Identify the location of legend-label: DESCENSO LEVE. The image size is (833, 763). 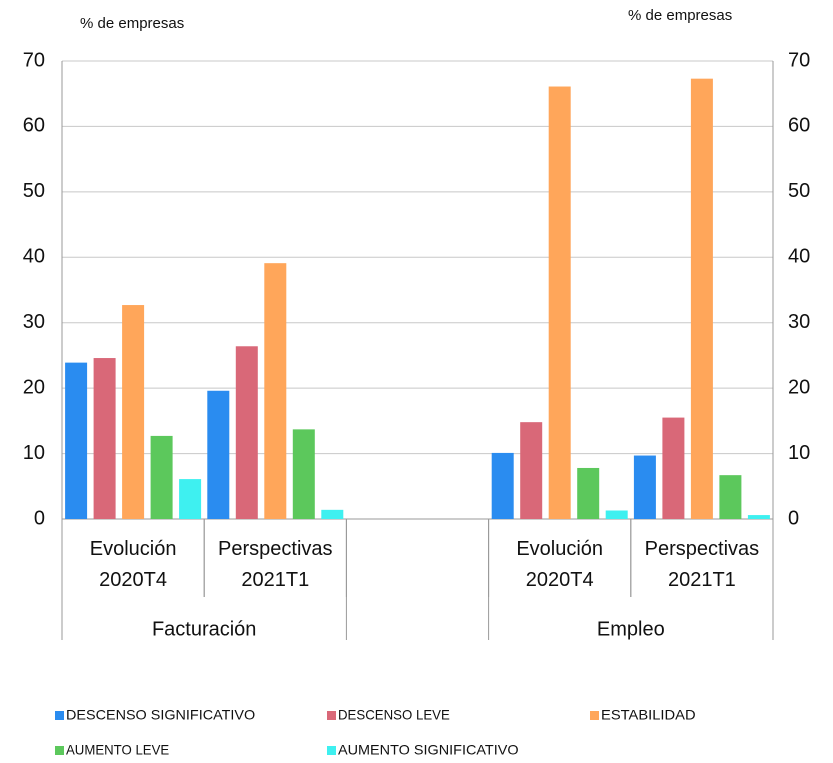
(394, 715).